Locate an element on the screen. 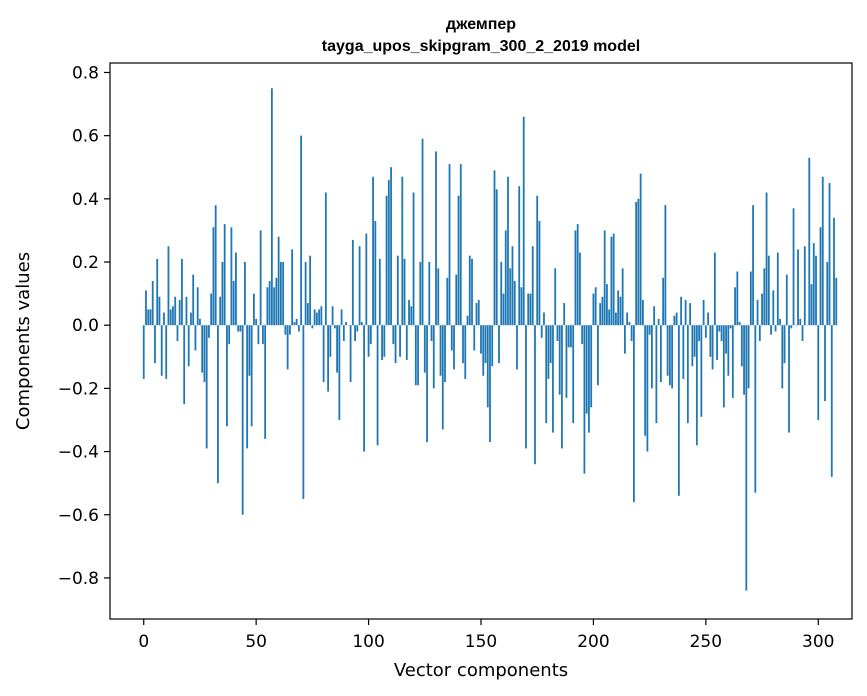 Image resolution: width=867 pixels, height=696 pixels. y-tick-label: 0.4 is located at coordinates (85, 200).